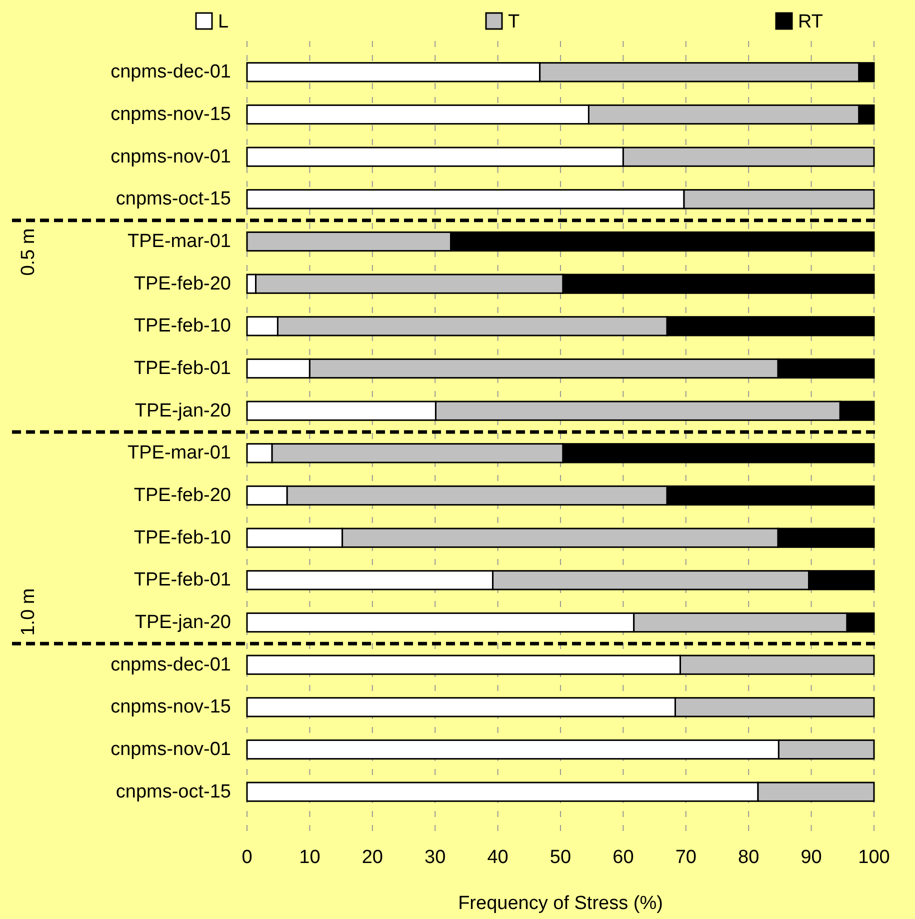 The image size is (915, 919). Describe the element at coordinates (811, 22) in the screenshot. I see `legend-label: RT` at that location.